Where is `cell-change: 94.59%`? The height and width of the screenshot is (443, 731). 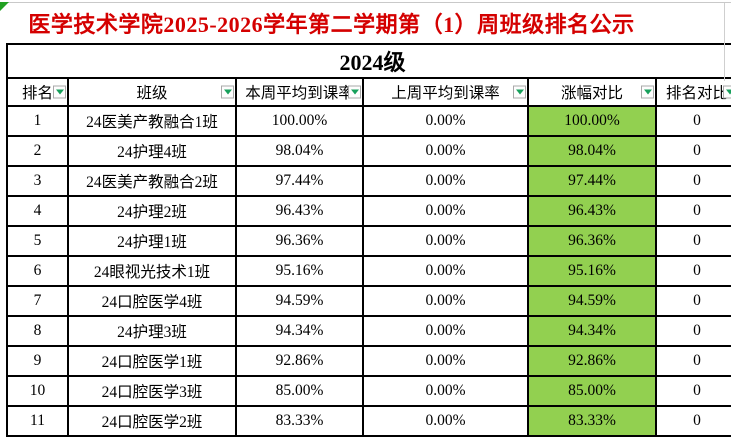
cell-change: 94.59% is located at coordinates (592, 301).